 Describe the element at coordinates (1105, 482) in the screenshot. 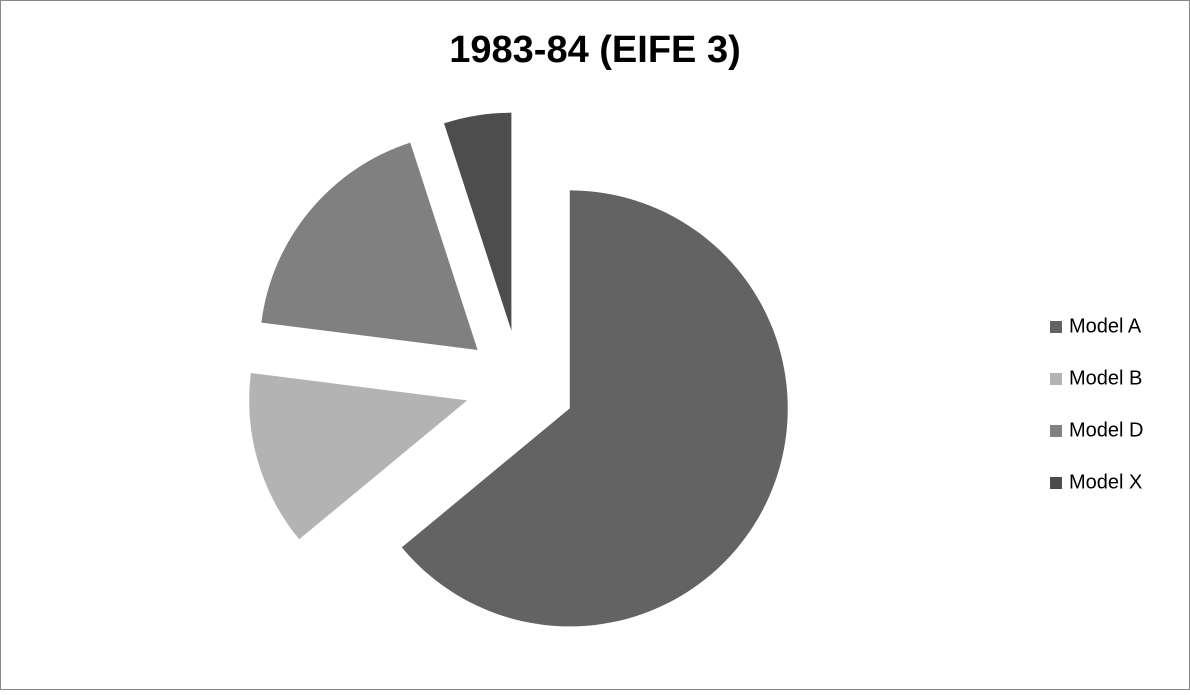

I see `legend-label: Model X` at that location.